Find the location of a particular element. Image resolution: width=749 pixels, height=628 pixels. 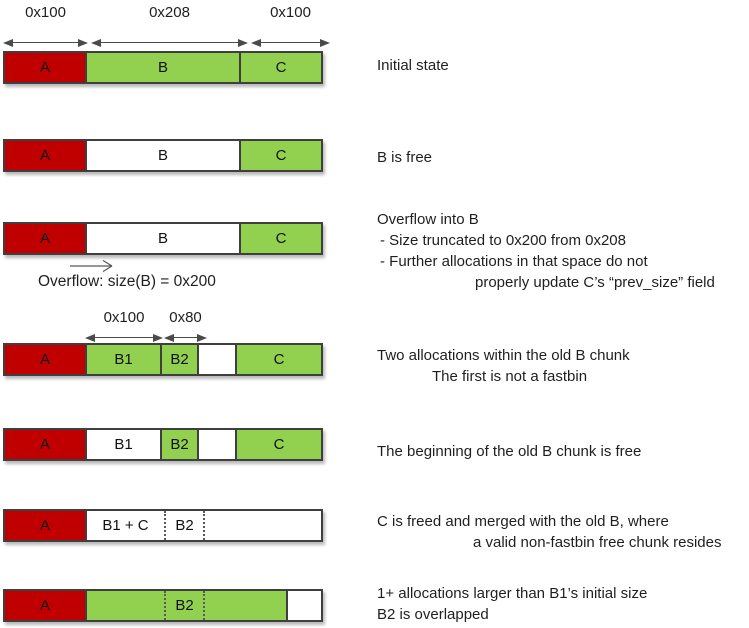

chunk-zone: B1 + C is located at coordinates (125, 525).